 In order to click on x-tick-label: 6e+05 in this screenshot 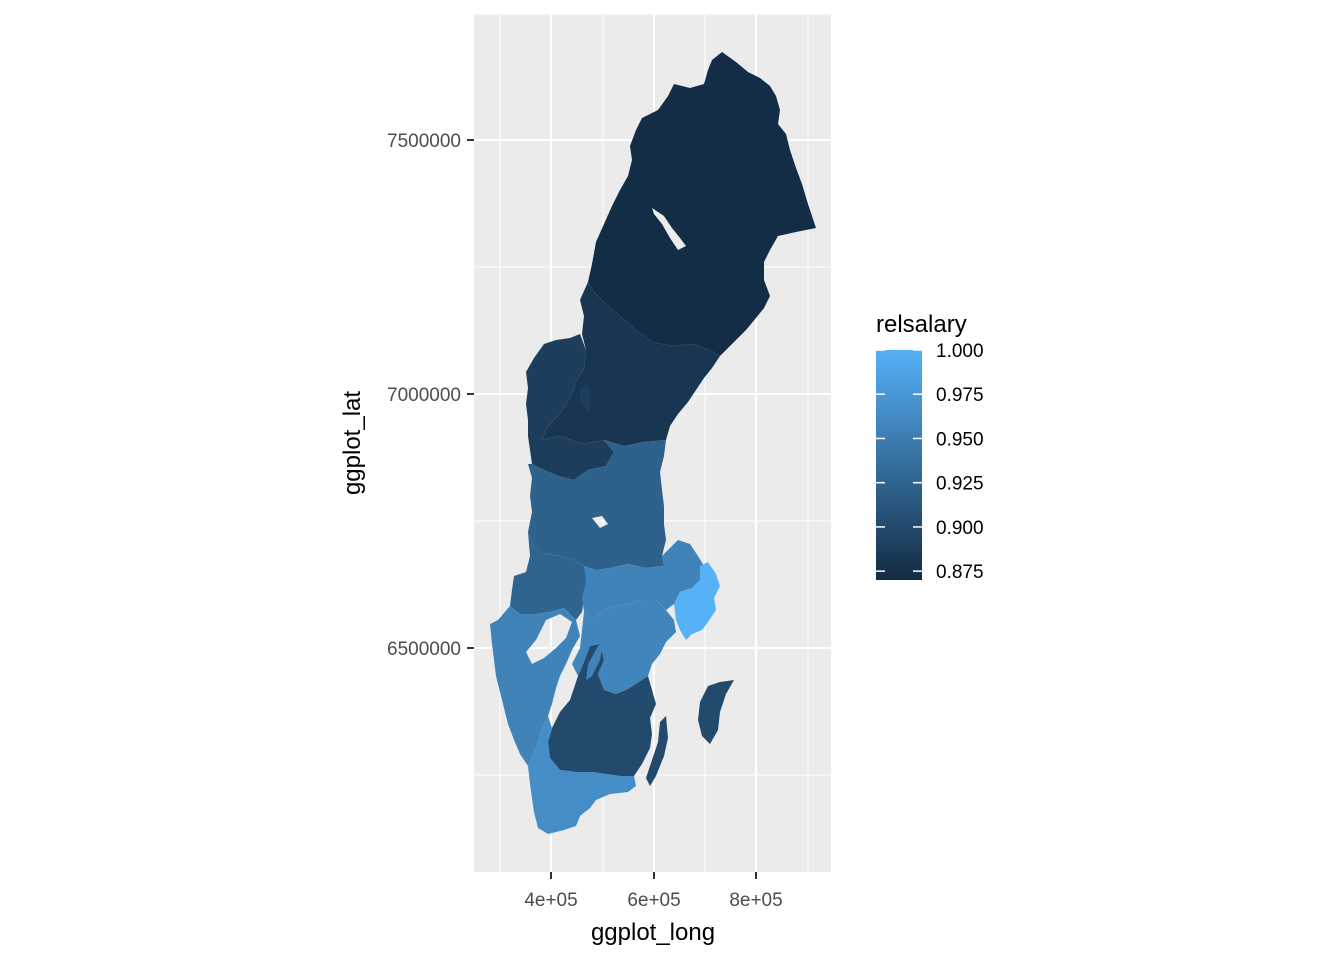, I will do `click(653, 900)`.